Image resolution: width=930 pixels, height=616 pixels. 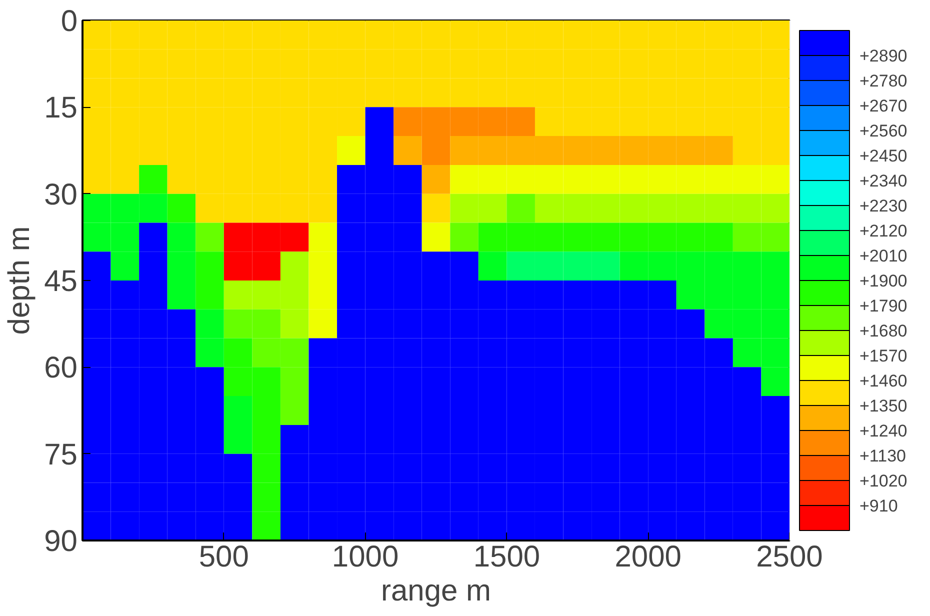 I want to click on y-tick-label: 60, so click(x=61, y=368).